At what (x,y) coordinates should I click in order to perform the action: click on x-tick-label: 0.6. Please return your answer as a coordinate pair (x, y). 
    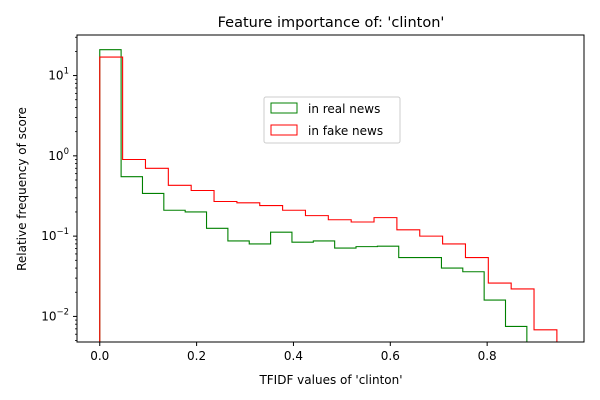
    Looking at the image, I should click on (390, 356).